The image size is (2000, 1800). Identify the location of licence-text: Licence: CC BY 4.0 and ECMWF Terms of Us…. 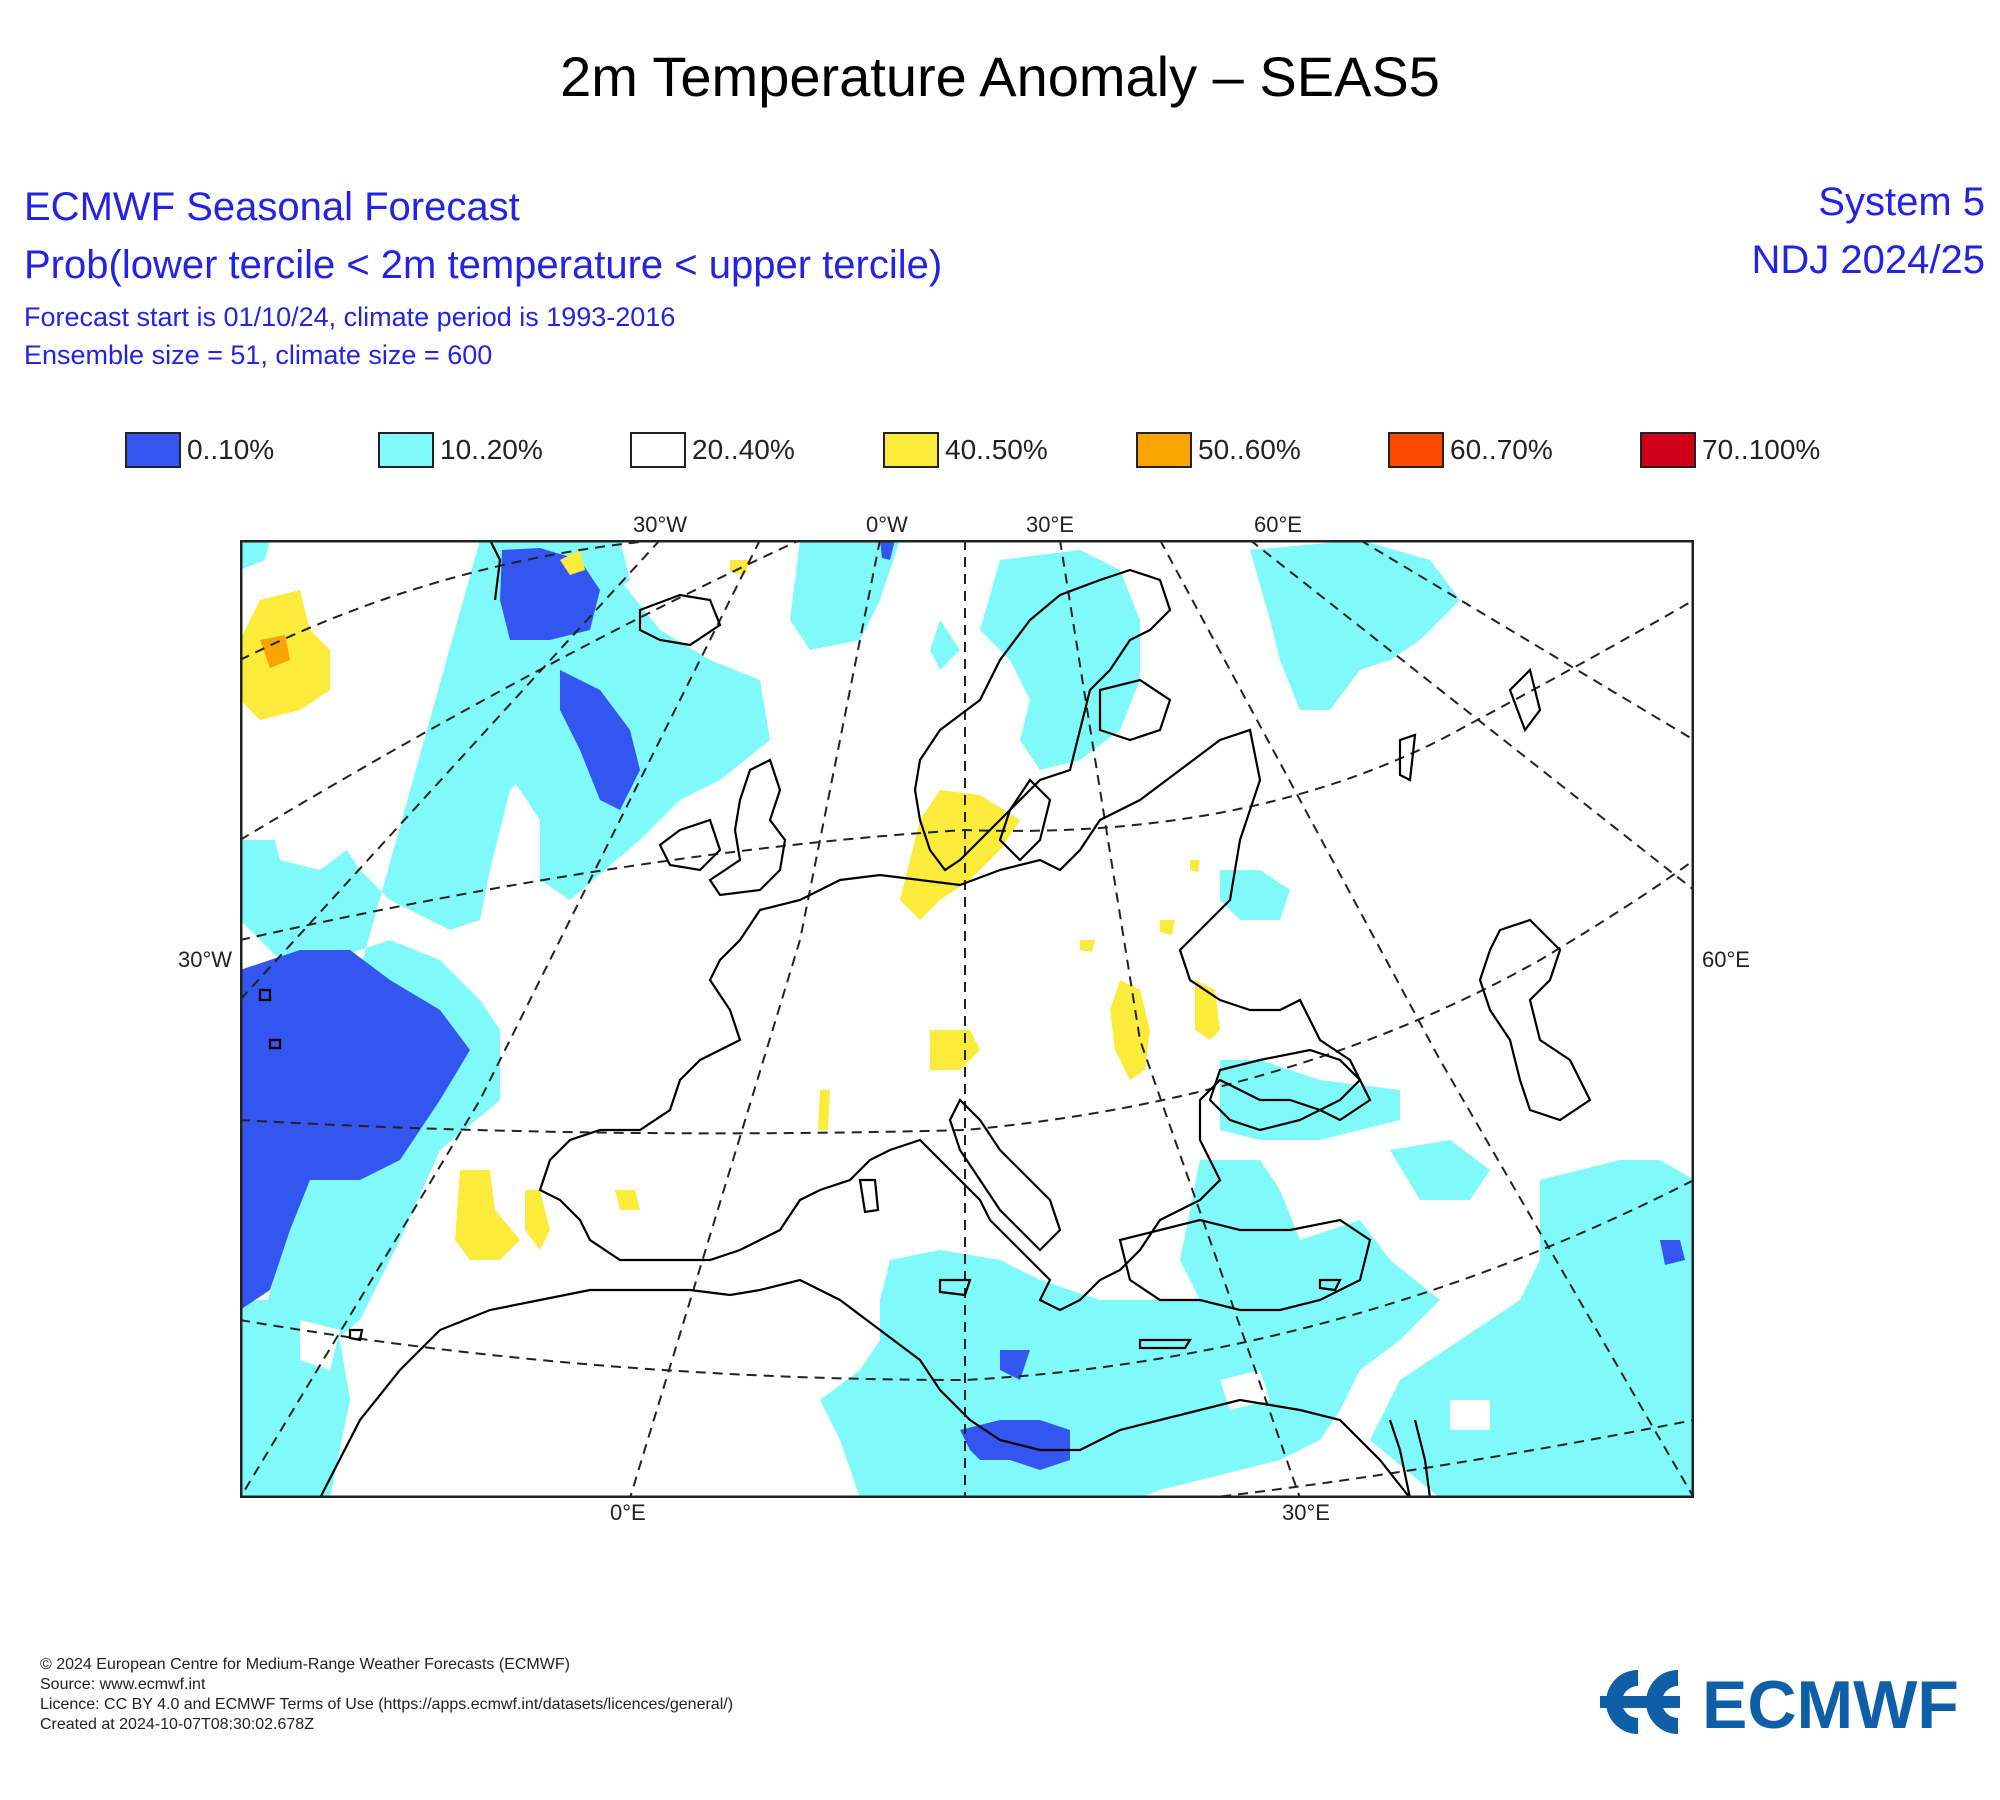
(387, 1704).